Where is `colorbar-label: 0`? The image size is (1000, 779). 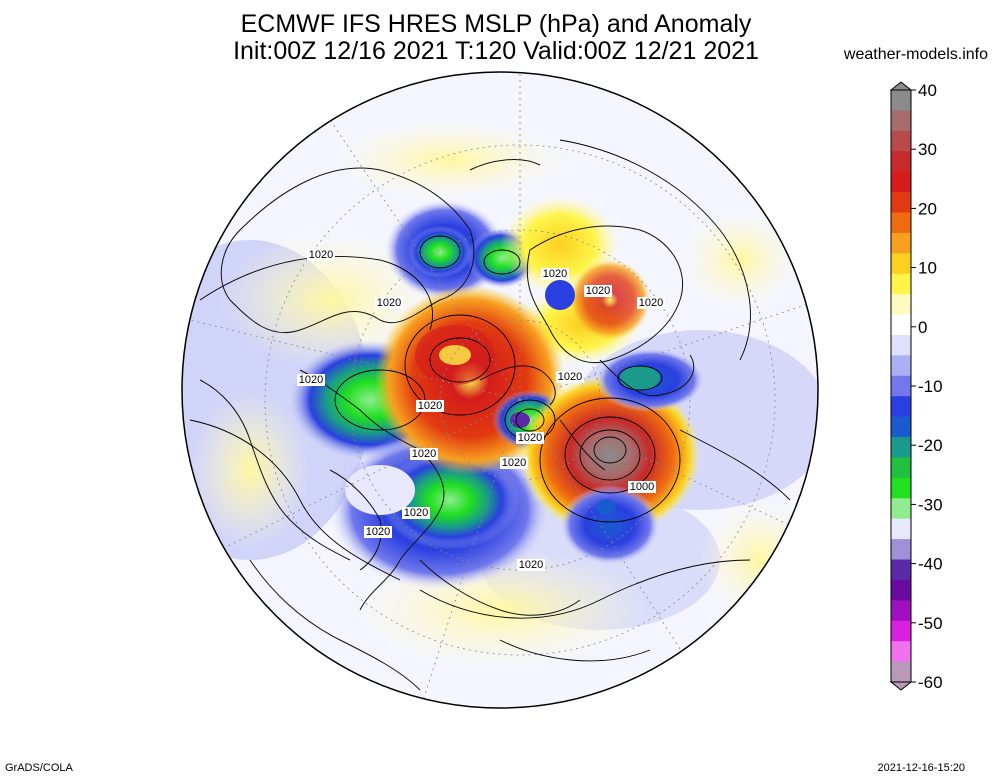 colorbar-label: 0 is located at coordinates (922, 327).